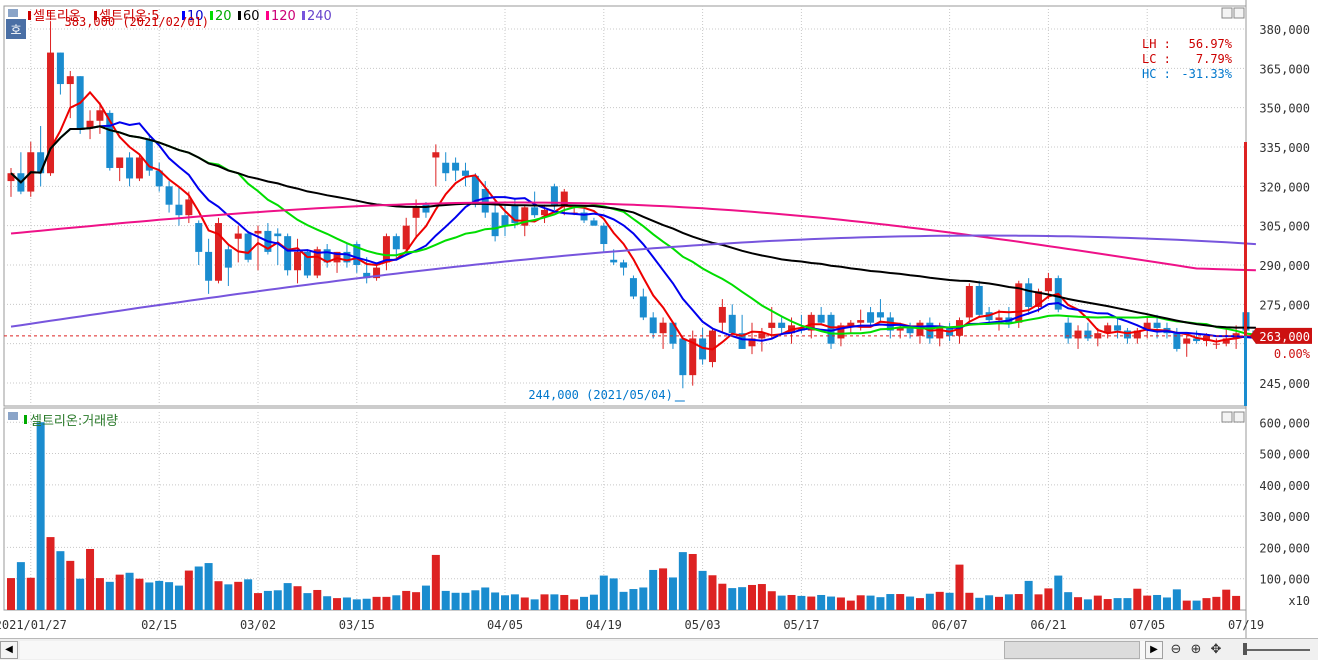 Image resolution: width=1318 pixels, height=660 pixels. What do you see at coordinates (9, 650) in the screenshot?
I see `scroll-left-button: ◀` at bounding box center [9, 650].